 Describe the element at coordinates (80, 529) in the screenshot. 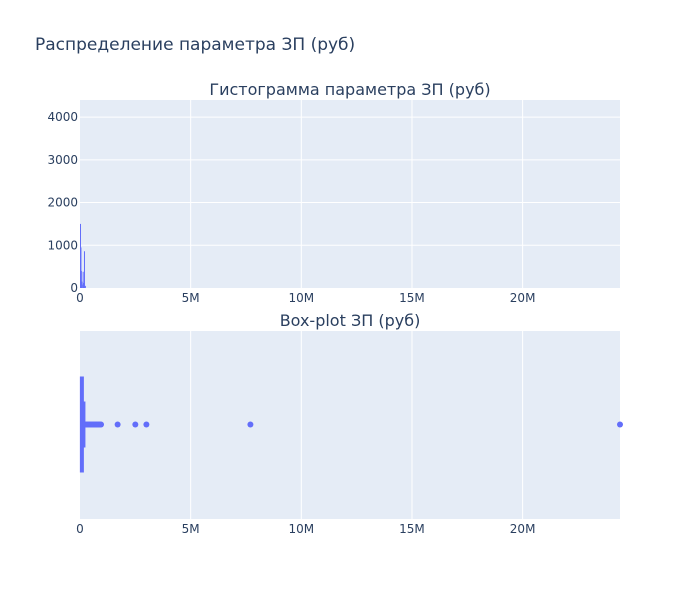

I see `boxplot-x-tick-label: 0` at that location.